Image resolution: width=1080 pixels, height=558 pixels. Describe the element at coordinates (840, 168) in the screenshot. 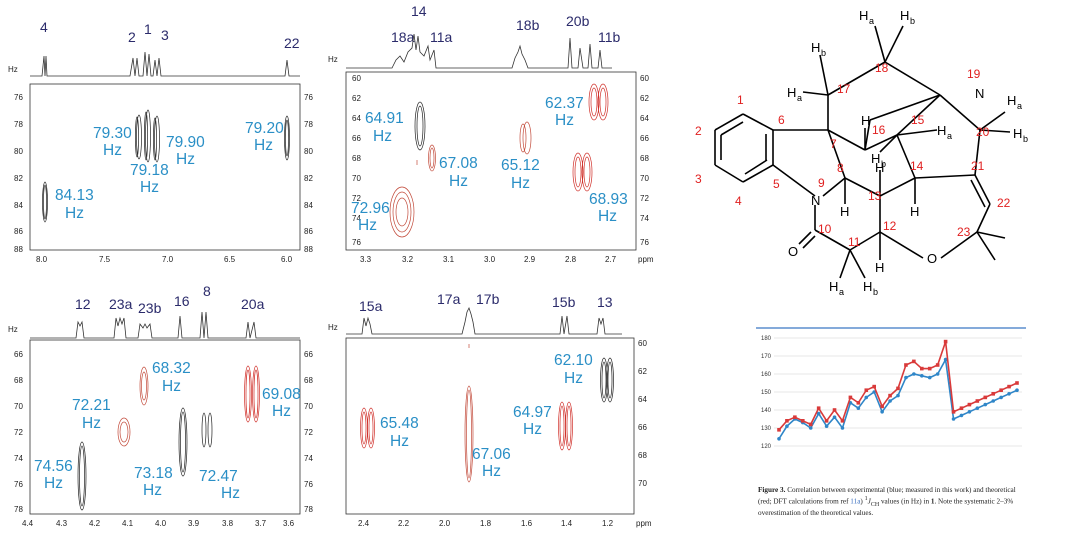

I see `atom-number: 8` at that location.